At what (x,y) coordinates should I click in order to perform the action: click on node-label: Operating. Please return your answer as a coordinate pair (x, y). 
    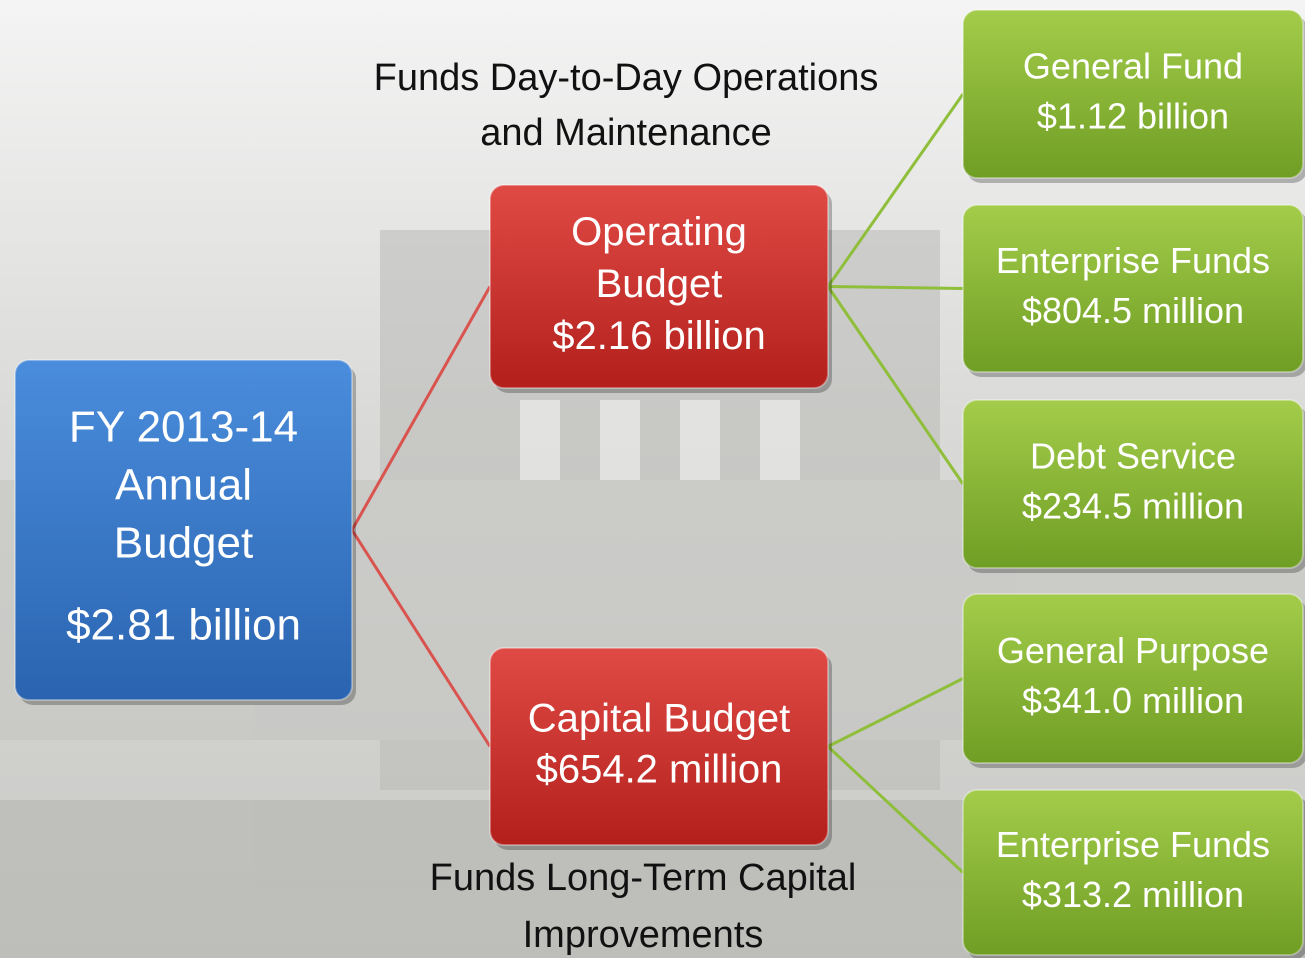
    Looking at the image, I should click on (659, 232).